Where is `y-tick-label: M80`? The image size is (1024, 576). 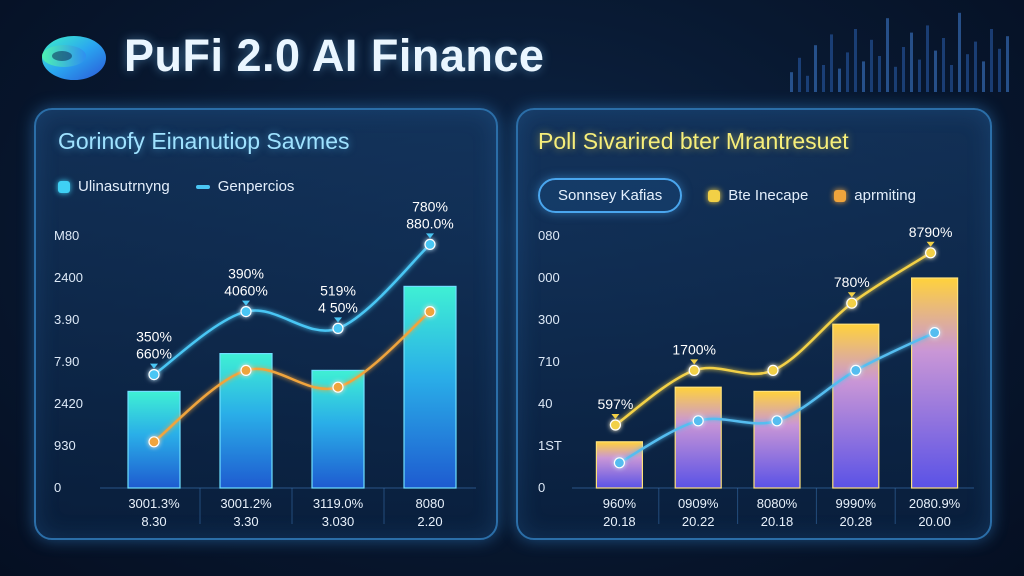 y-tick-label: M80 is located at coordinates (66, 235).